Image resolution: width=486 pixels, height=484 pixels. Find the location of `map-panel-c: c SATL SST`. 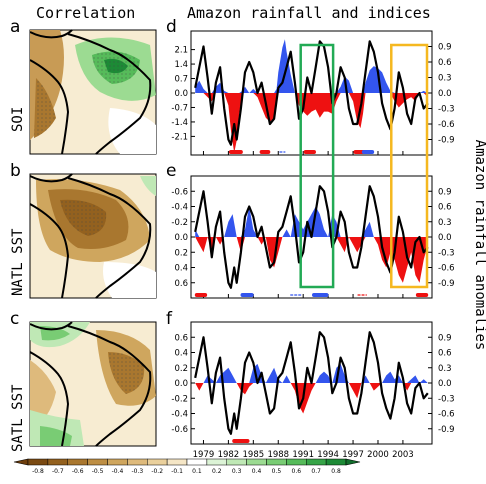

map-panel-c: c SATL SST is located at coordinates (83, 380).